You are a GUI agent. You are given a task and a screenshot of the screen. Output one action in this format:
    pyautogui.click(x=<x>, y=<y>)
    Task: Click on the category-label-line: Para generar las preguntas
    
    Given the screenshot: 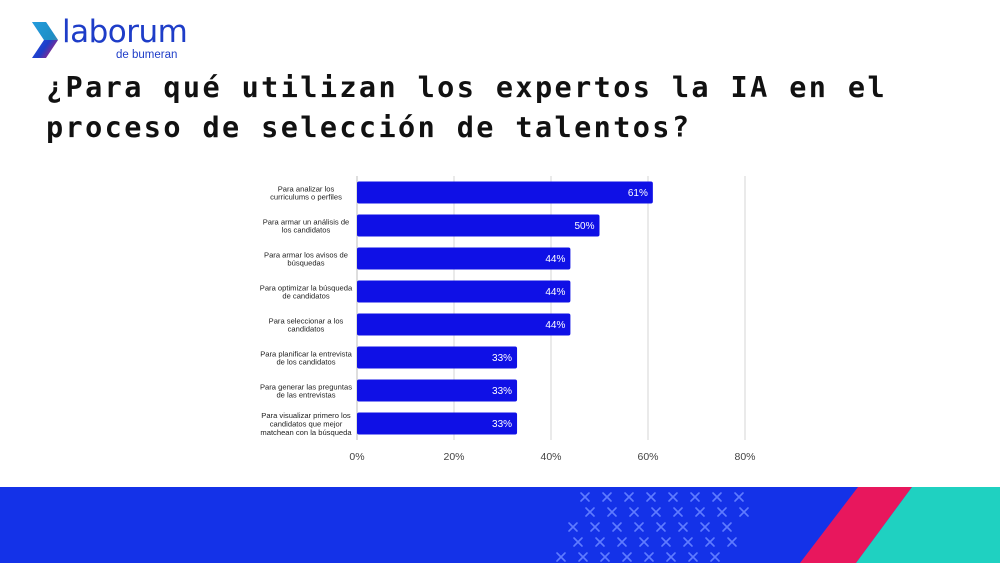 What is the action you would take?
    pyautogui.click(x=306, y=386)
    